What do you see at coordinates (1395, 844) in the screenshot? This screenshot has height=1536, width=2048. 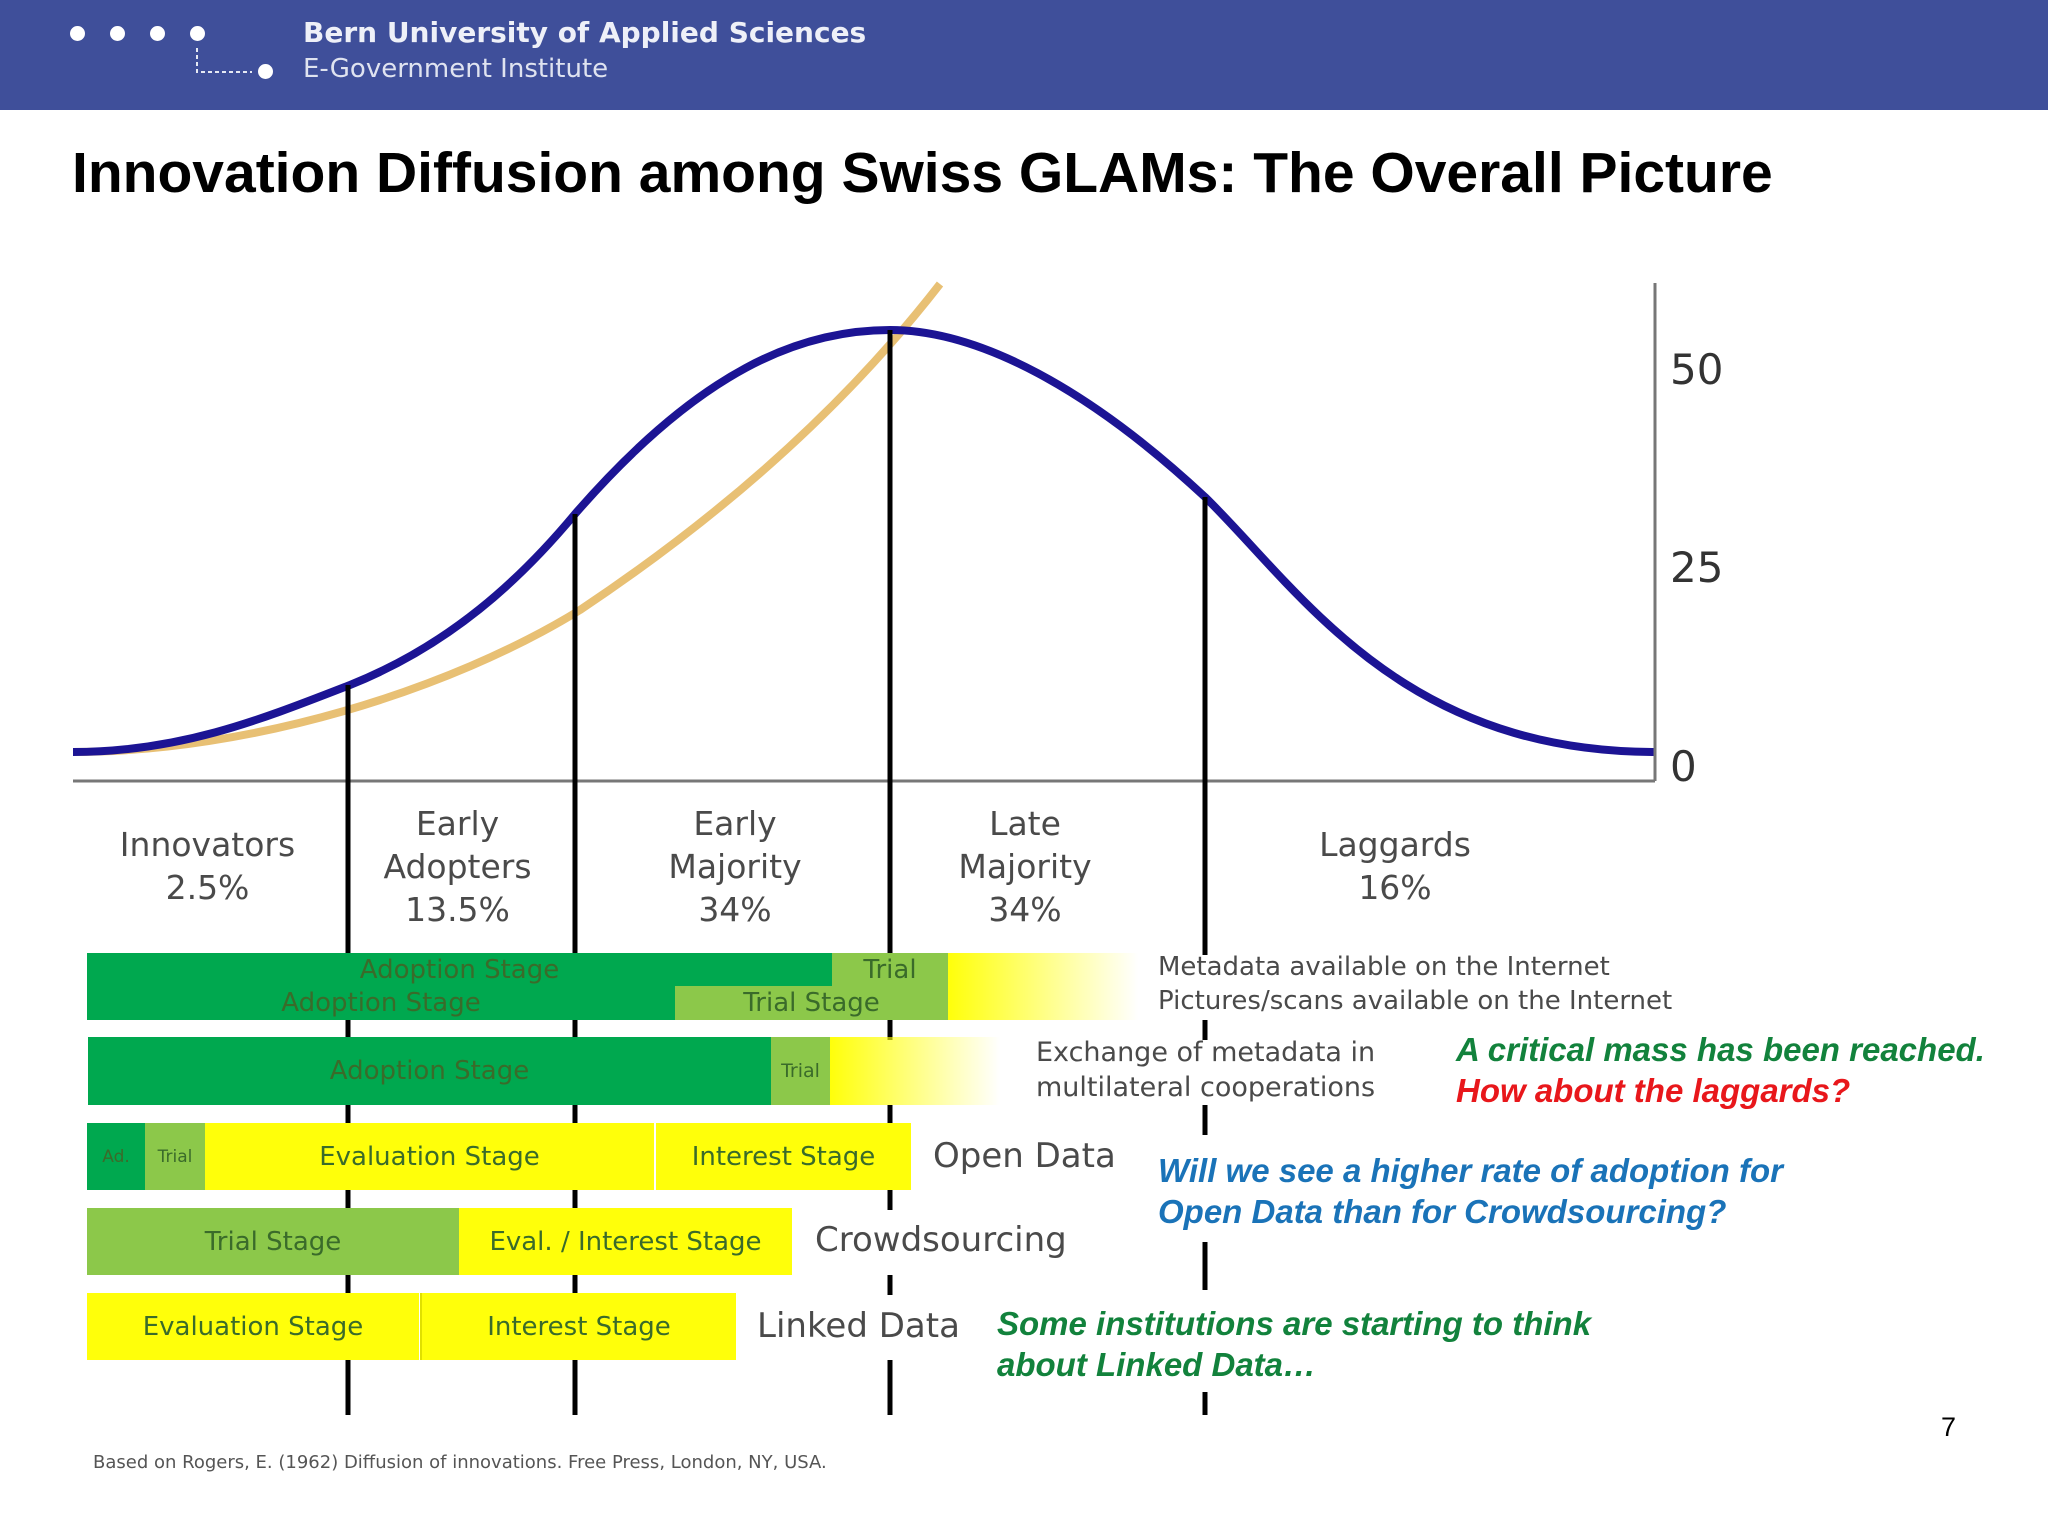 I see `category-name: Laggards` at bounding box center [1395, 844].